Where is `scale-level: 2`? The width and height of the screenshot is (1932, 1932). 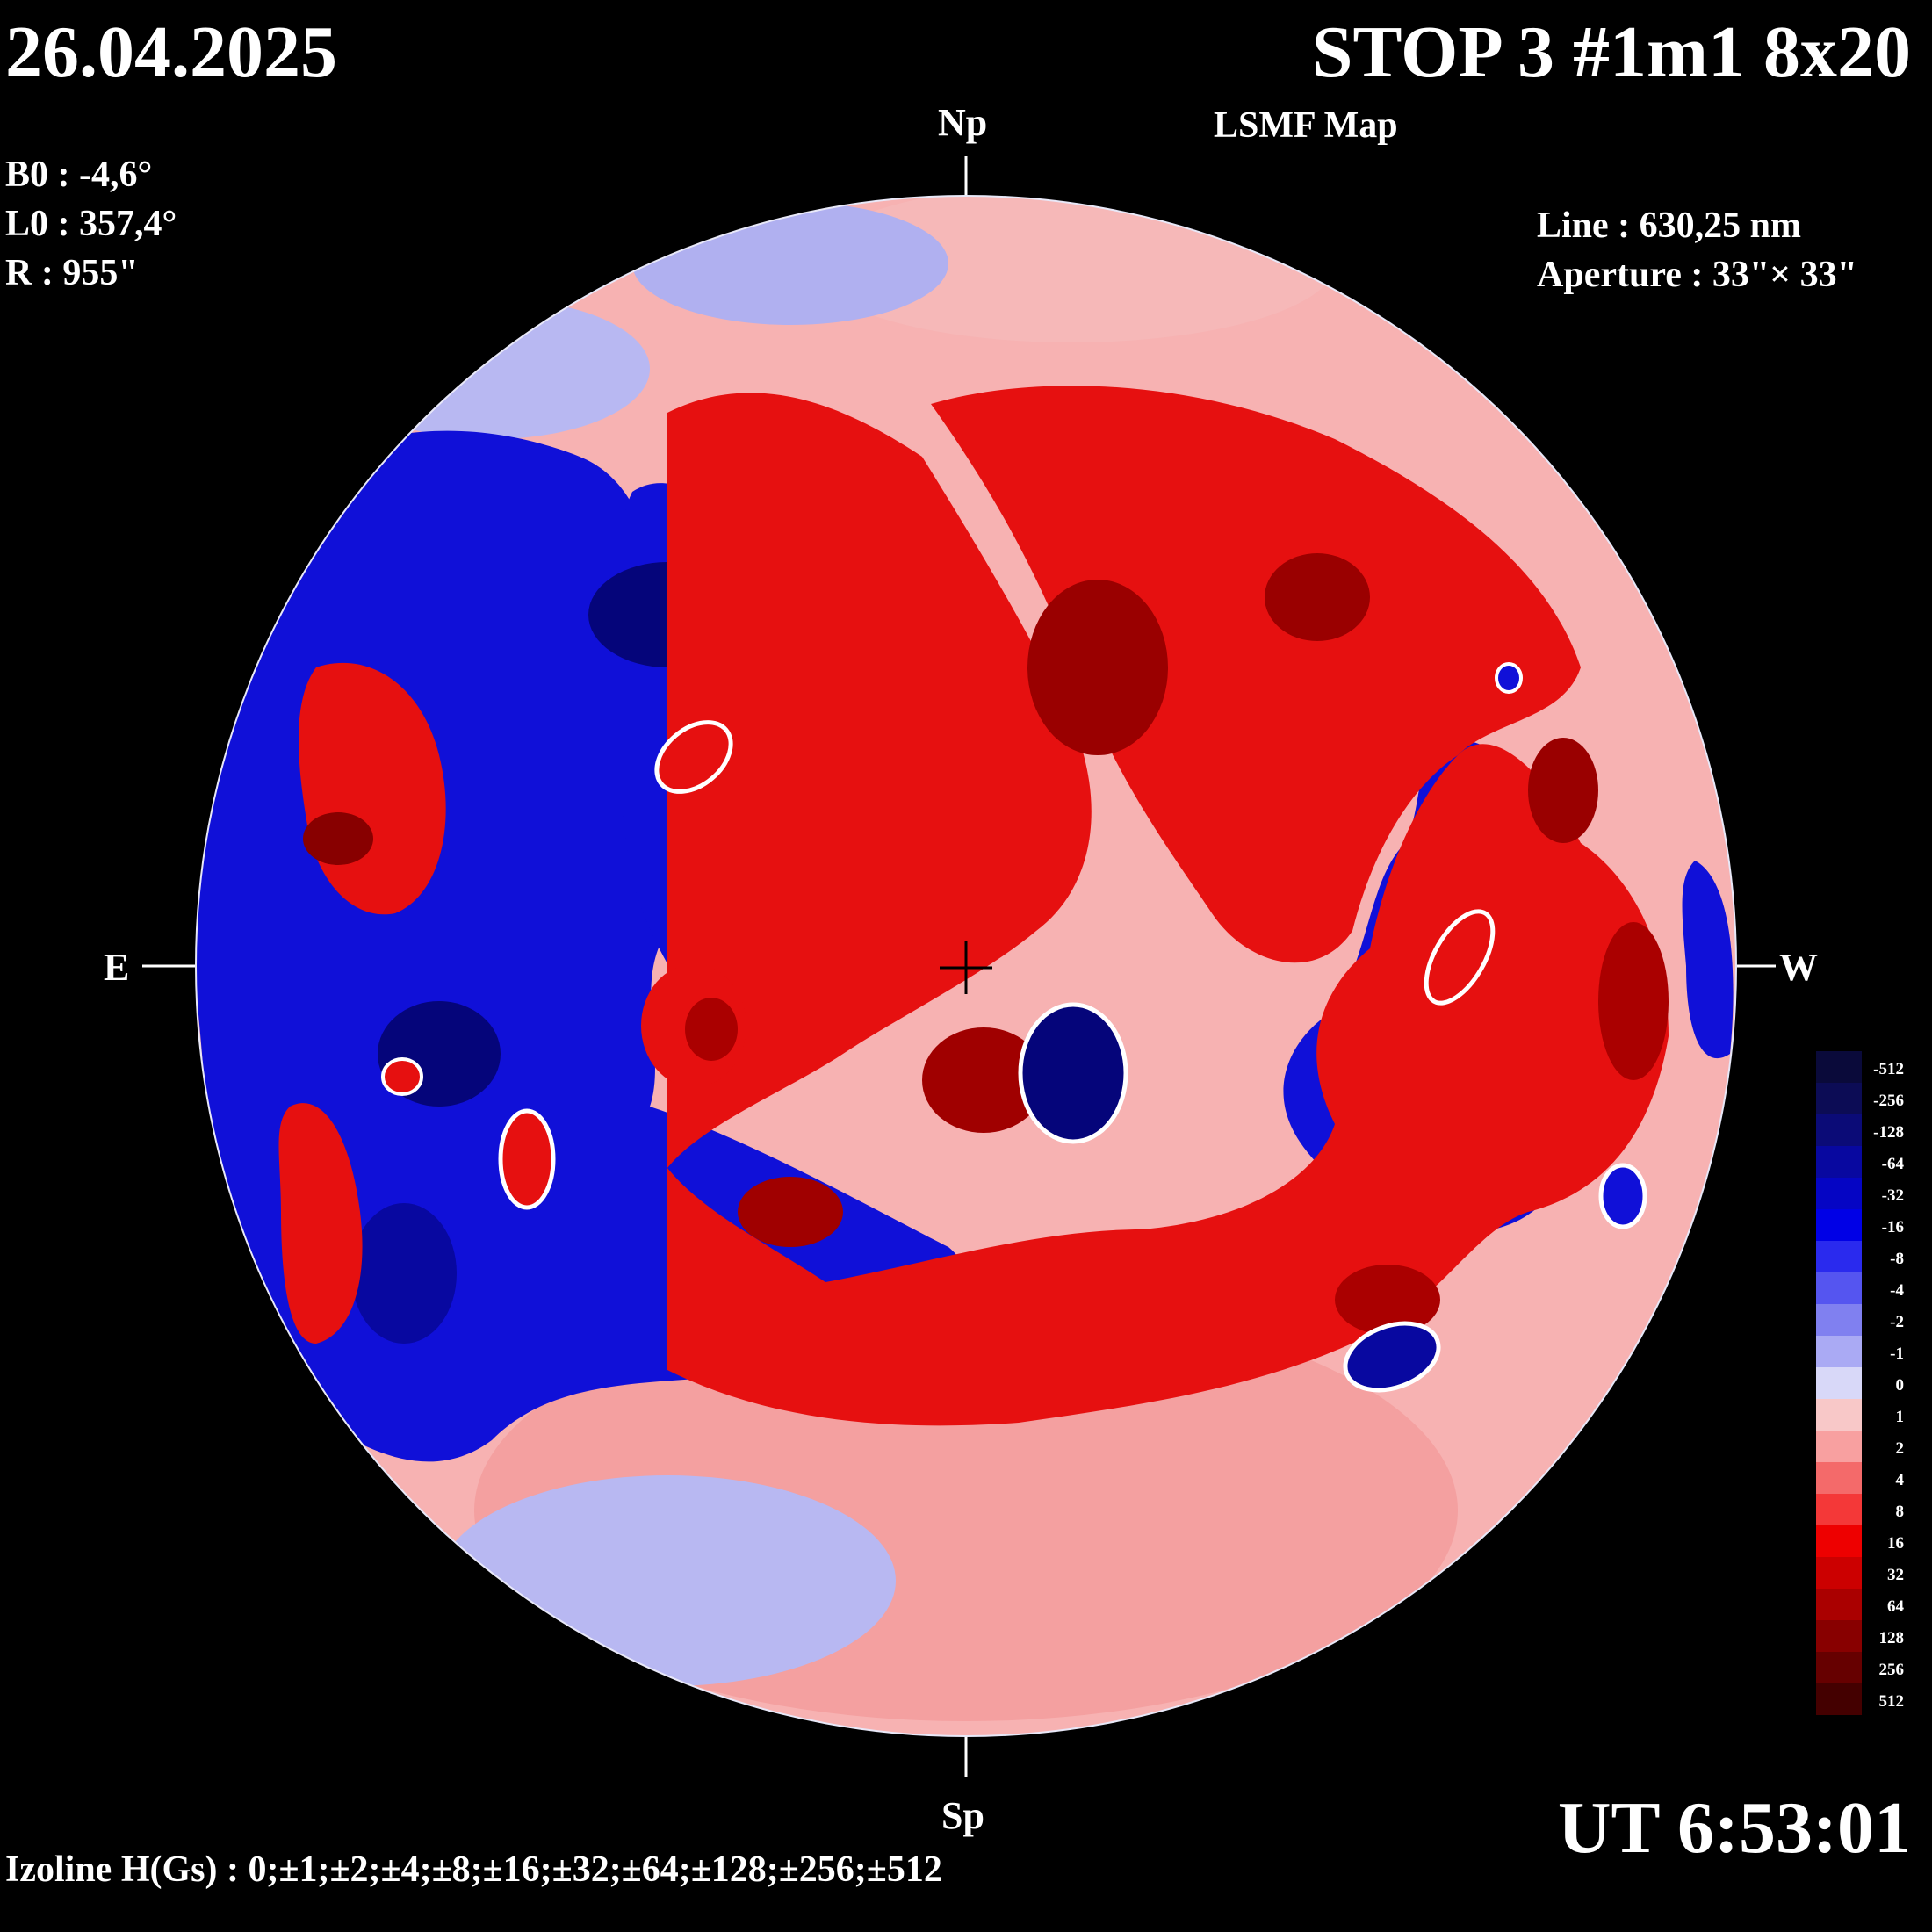
scale-level: 2 is located at coordinates (1862, 1447).